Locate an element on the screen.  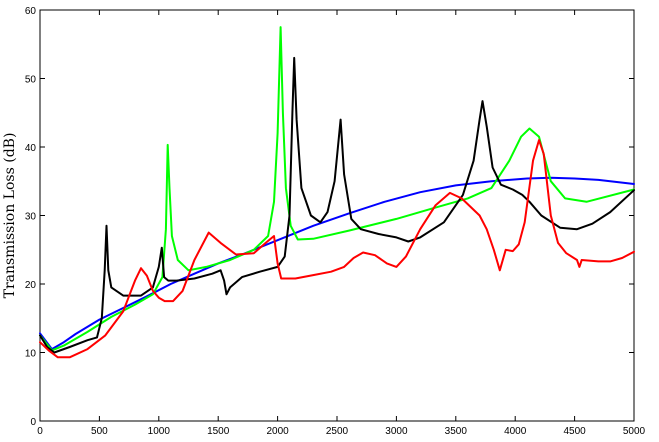
y-tick-label: 20 is located at coordinates (31, 285).